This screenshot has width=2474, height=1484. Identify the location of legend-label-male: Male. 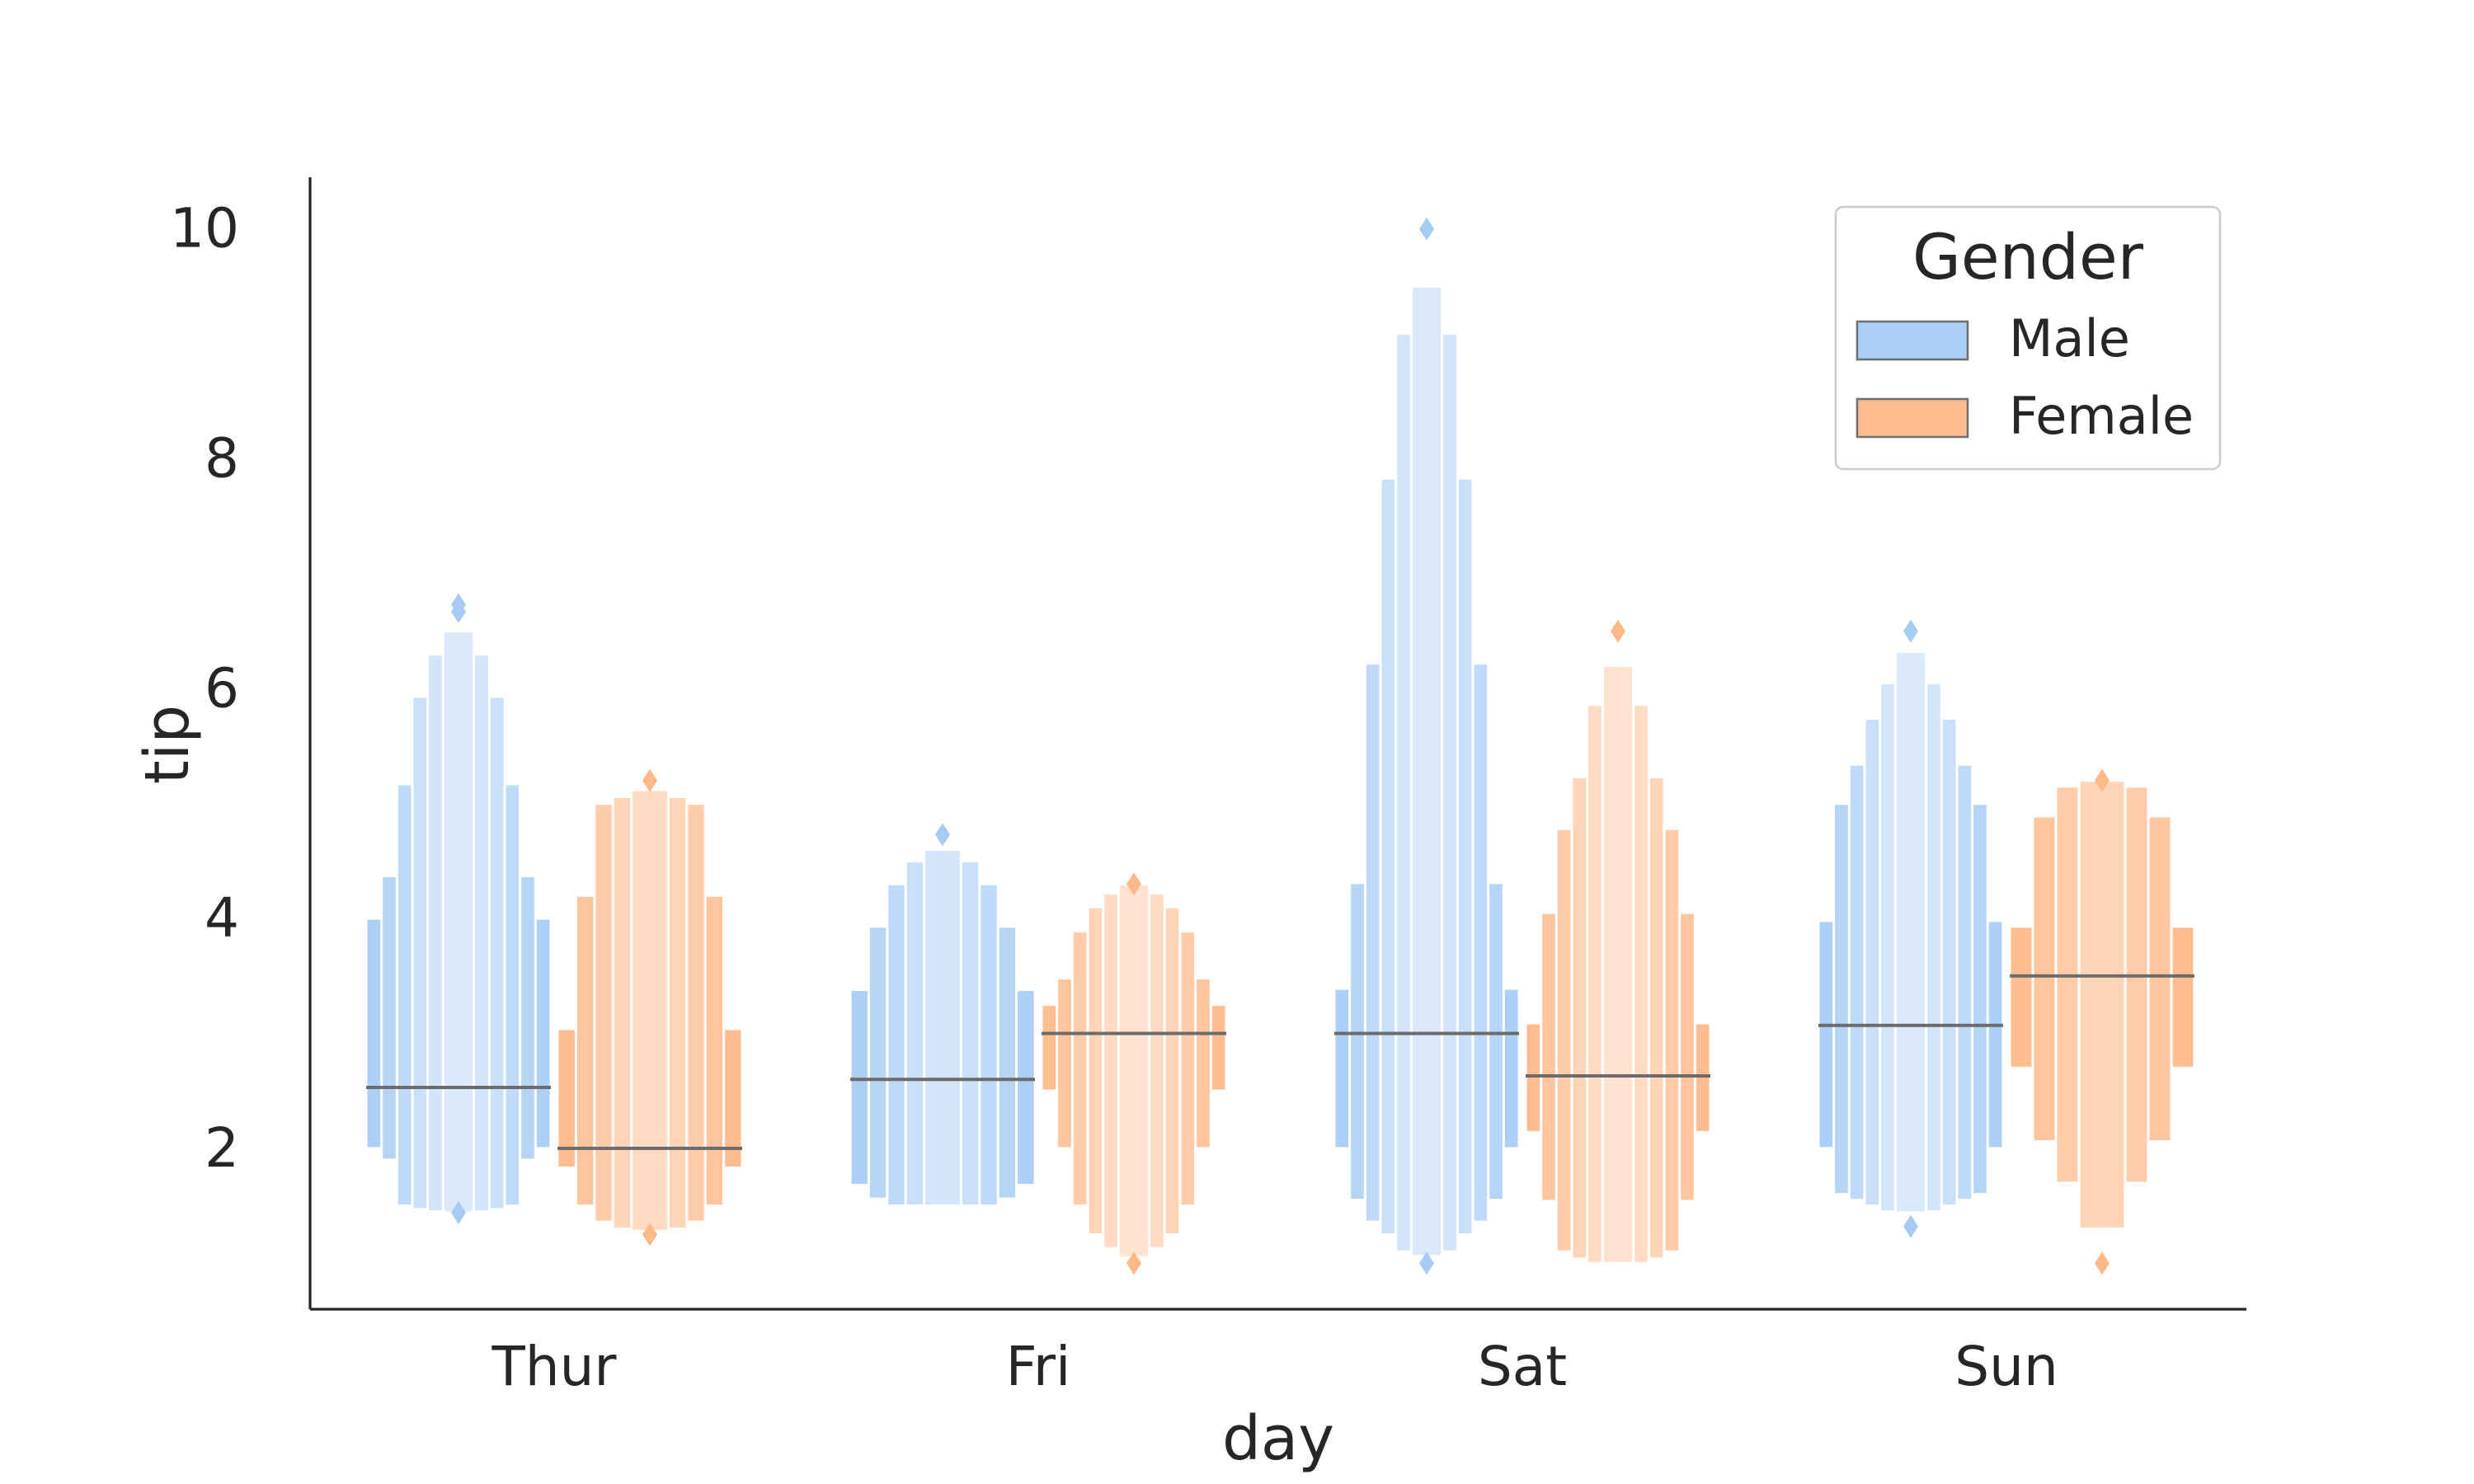
(2069, 338).